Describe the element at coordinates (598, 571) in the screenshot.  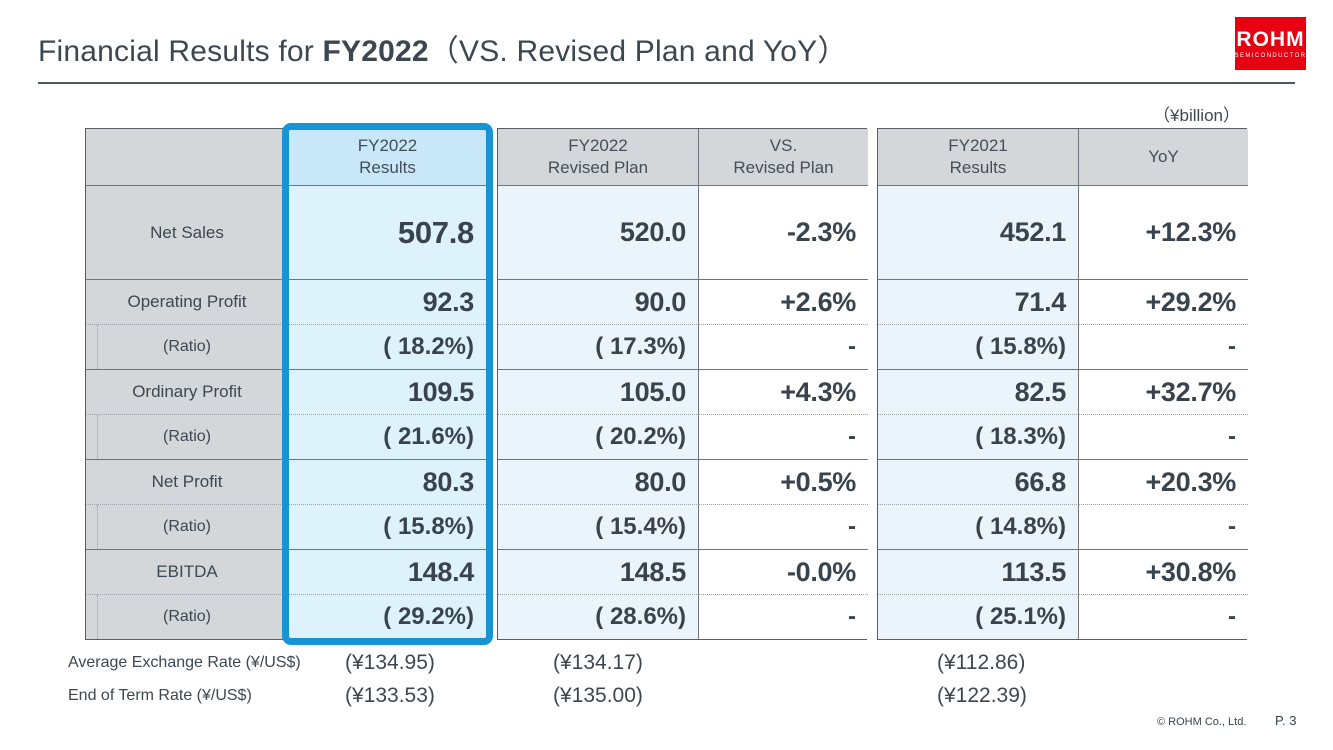
I see `value-cell: 148.5` at that location.